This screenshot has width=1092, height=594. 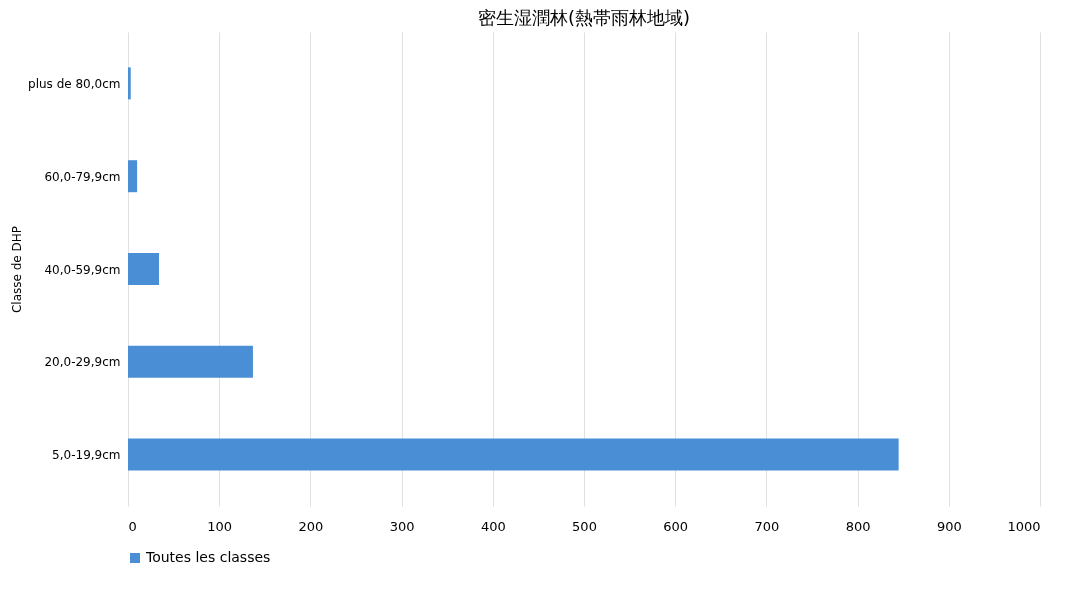 I want to click on y-tick-label: 60,0-79,9cm, so click(x=82, y=176).